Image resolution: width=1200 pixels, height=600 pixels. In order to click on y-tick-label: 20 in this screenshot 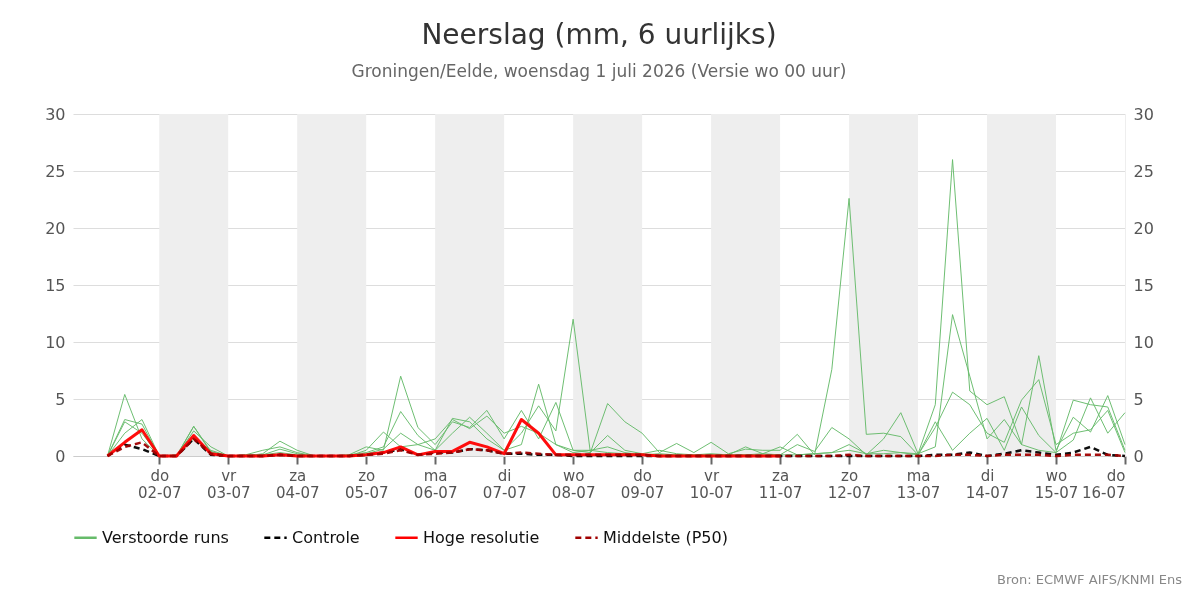, I will do `click(55, 228)`.